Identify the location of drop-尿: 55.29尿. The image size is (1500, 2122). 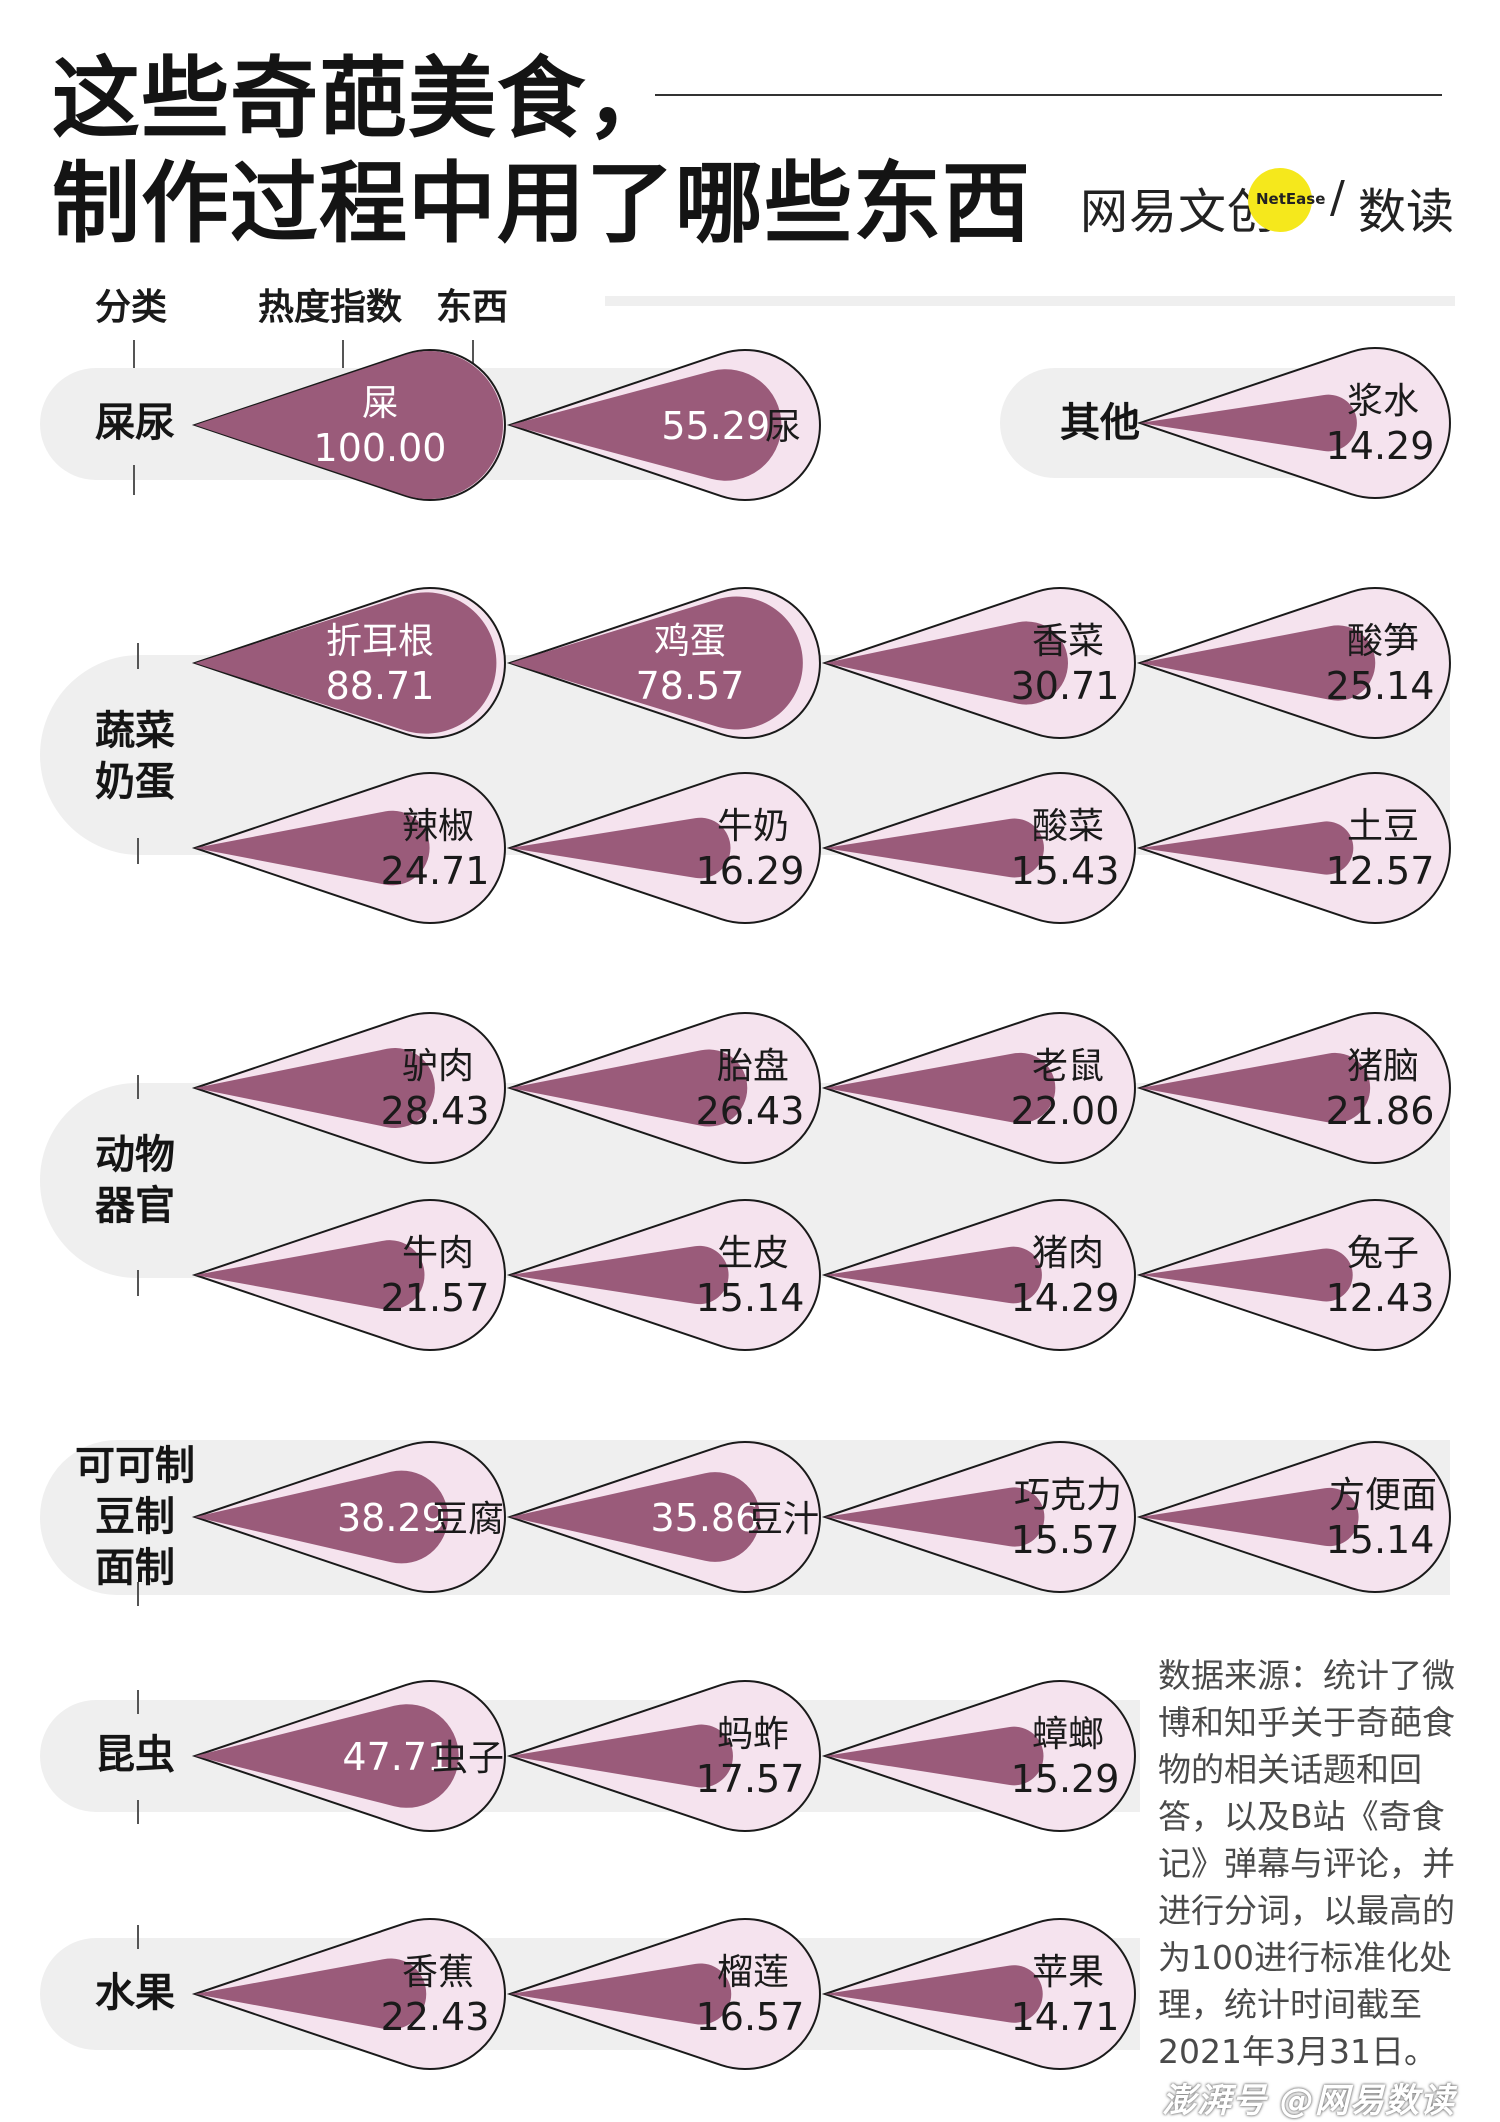
(663, 425).